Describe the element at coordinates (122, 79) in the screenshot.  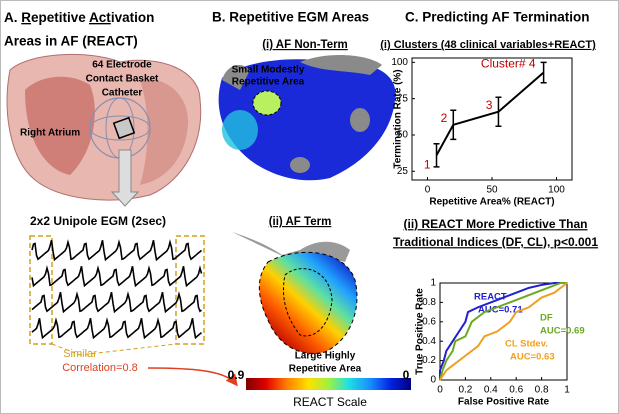
I see `catheter-label: Contact Basket` at that location.